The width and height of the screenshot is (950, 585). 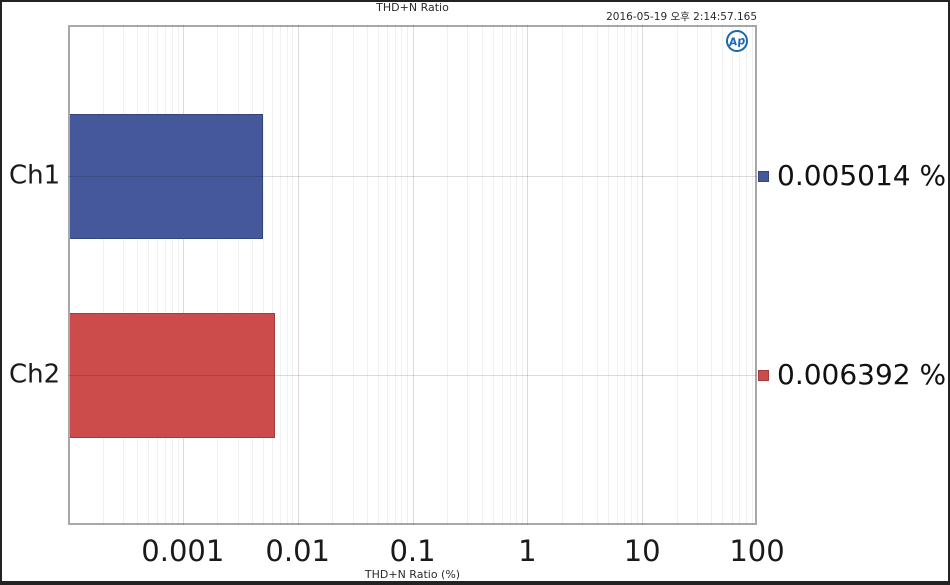 What do you see at coordinates (297, 551) in the screenshot?
I see `x-tick-label: 0.01` at bounding box center [297, 551].